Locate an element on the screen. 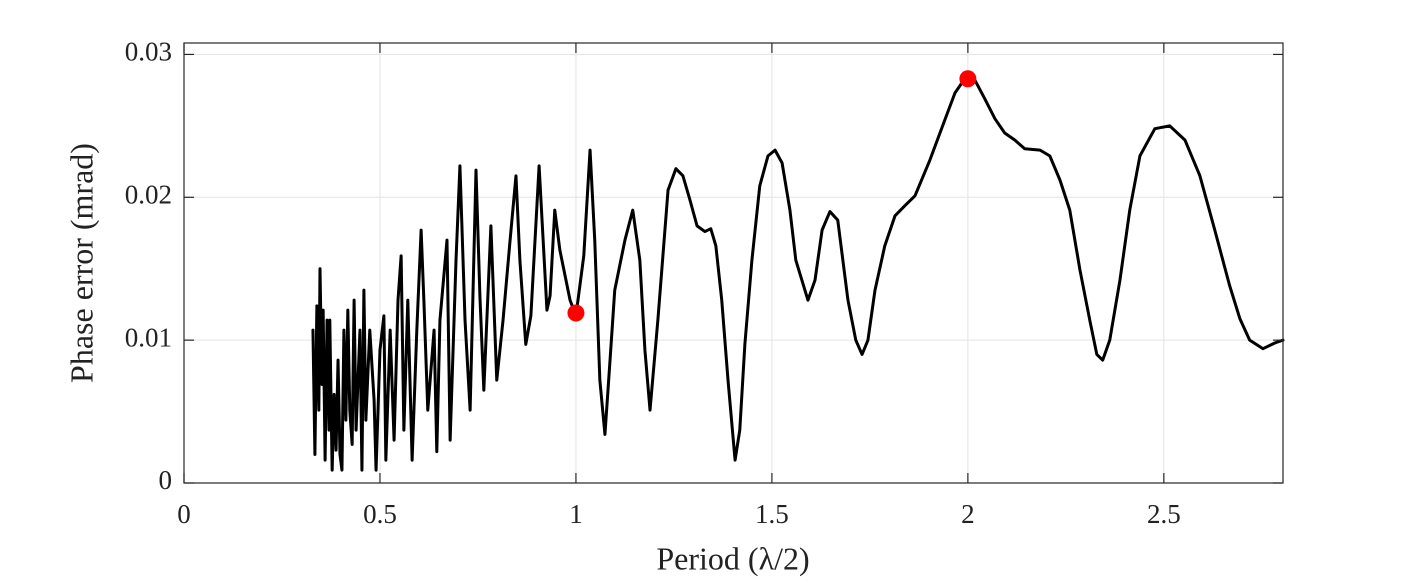  x-axis-label: Period (λ/2) is located at coordinates (732, 558).